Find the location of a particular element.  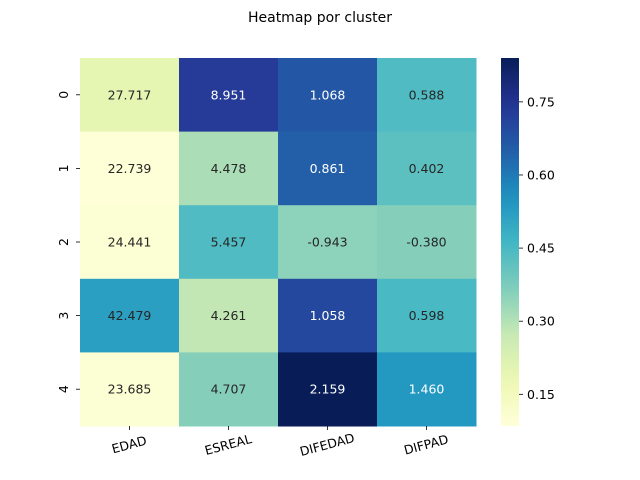

y-tick-label-3: 3 is located at coordinates (63, 316).